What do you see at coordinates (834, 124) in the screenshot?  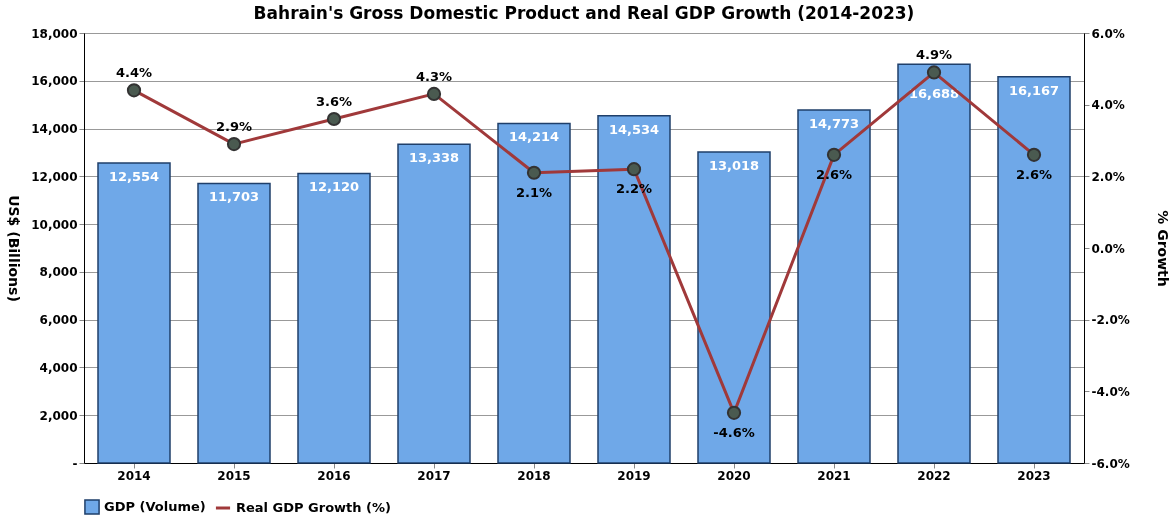 I see `data-label: 14,773` at bounding box center [834, 124].